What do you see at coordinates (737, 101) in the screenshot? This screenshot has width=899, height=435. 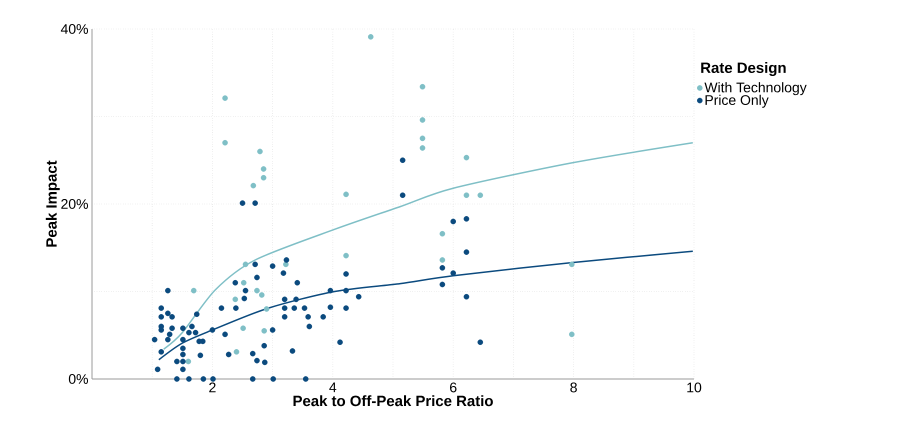 I see `legend-label: Price Only` at bounding box center [737, 101].